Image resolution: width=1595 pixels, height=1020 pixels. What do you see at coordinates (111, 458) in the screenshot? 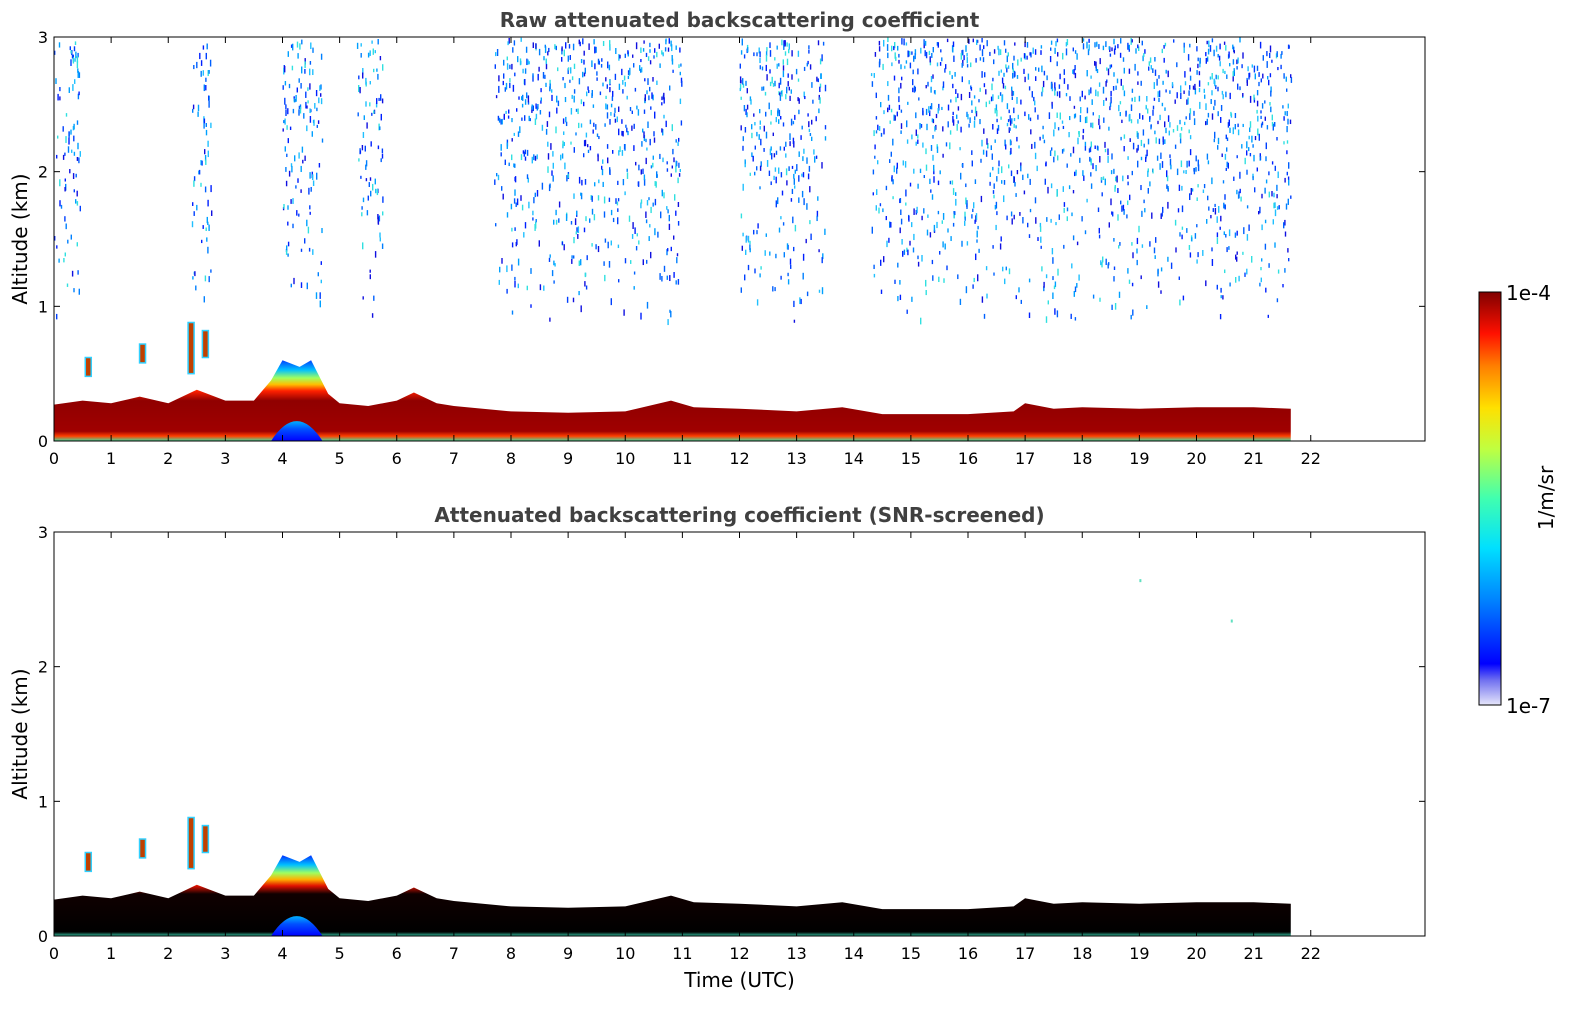
I see `x-tick-label: 1` at bounding box center [111, 458].